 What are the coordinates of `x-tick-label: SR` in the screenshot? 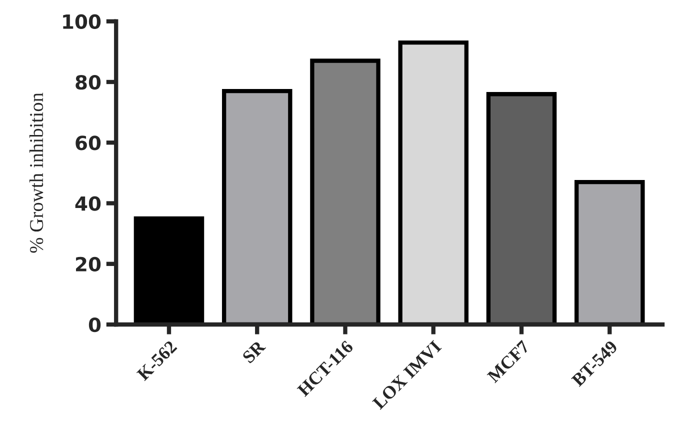 It's located at (254, 351).